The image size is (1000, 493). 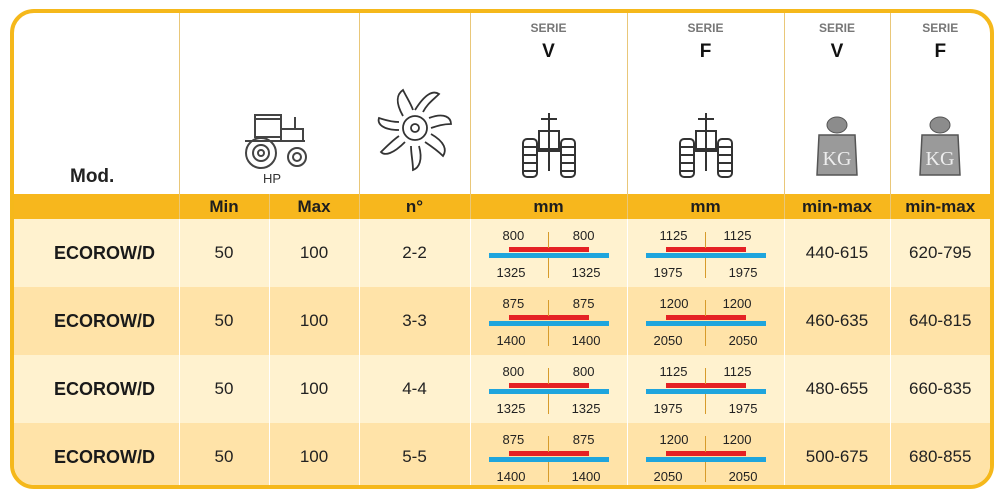 What do you see at coordinates (940, 146) in the screenshot?
I see `weight-kg-icon: KG` at bounding box center [940, 146].